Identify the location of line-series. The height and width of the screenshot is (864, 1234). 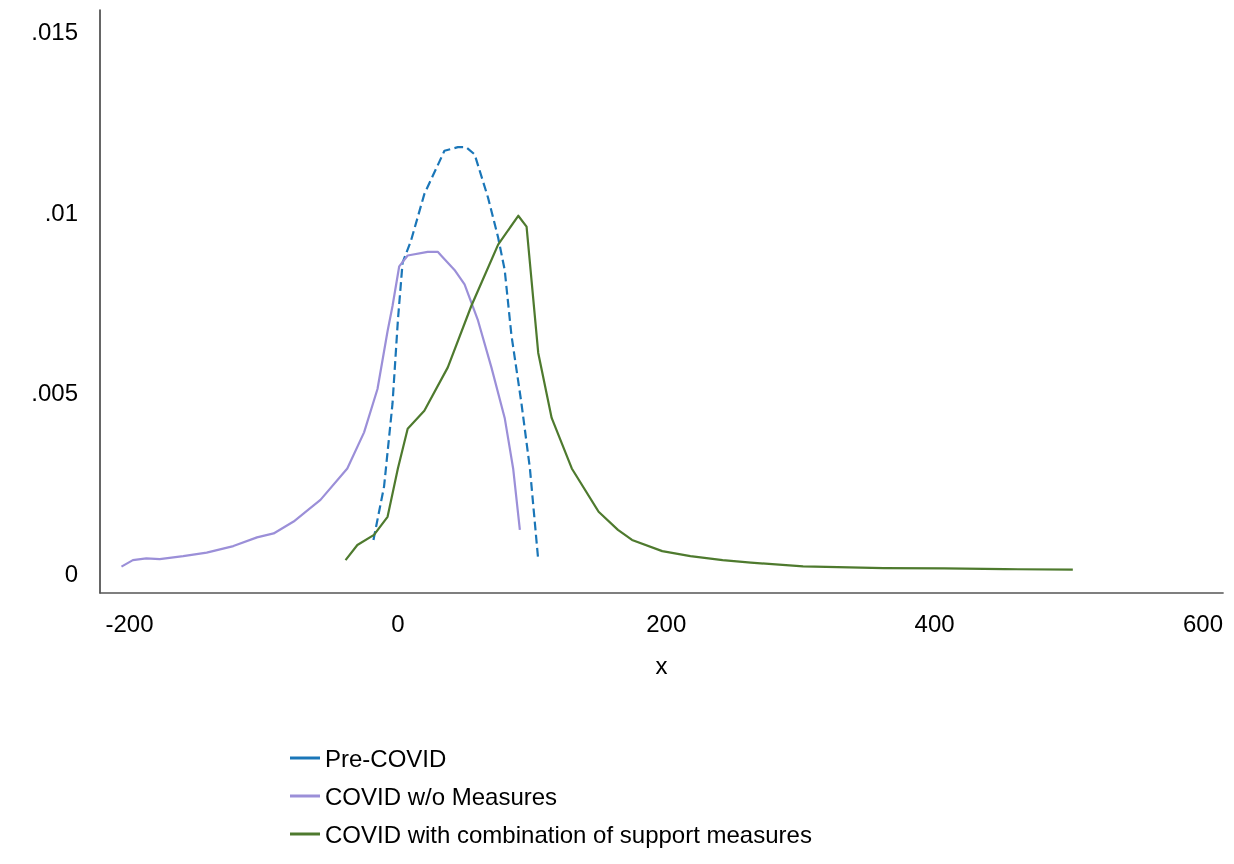
(320, 409).